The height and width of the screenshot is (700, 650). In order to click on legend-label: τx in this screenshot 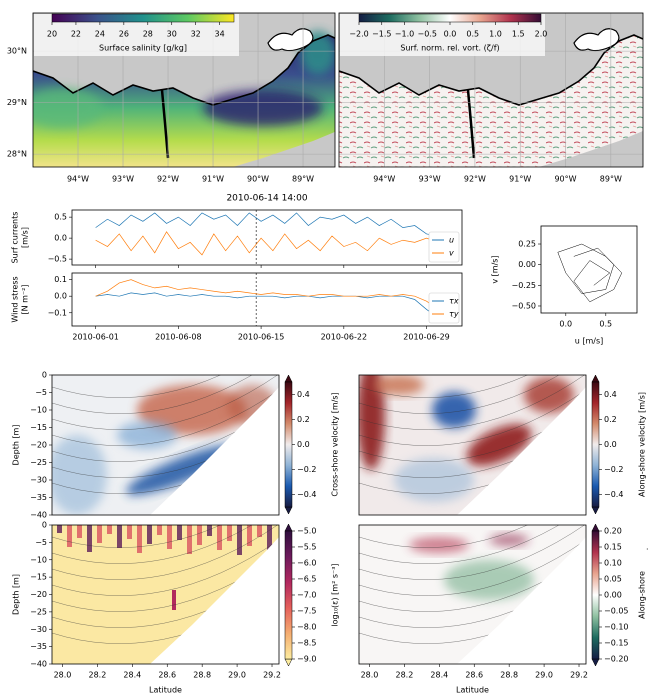, I will do `click(454, 301)`.